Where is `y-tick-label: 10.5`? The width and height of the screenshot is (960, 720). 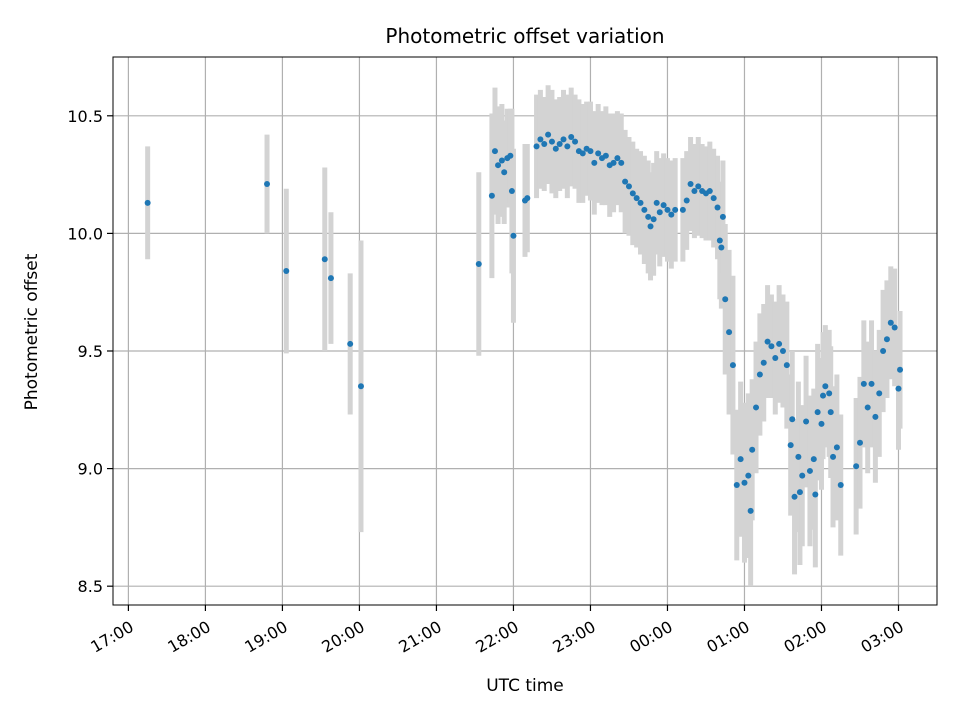
y-tick-label: 10.5 is located at coordinates (85, 116).